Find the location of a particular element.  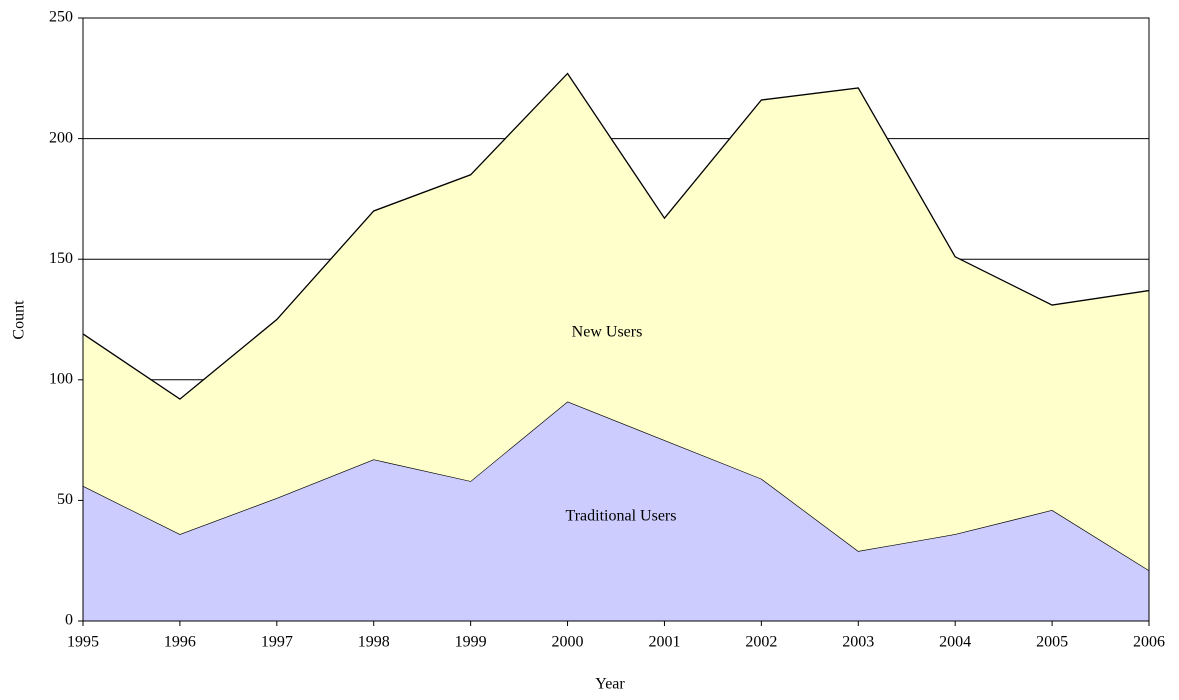

x-tick-label: 1997 is located at coordinates (277, 642).